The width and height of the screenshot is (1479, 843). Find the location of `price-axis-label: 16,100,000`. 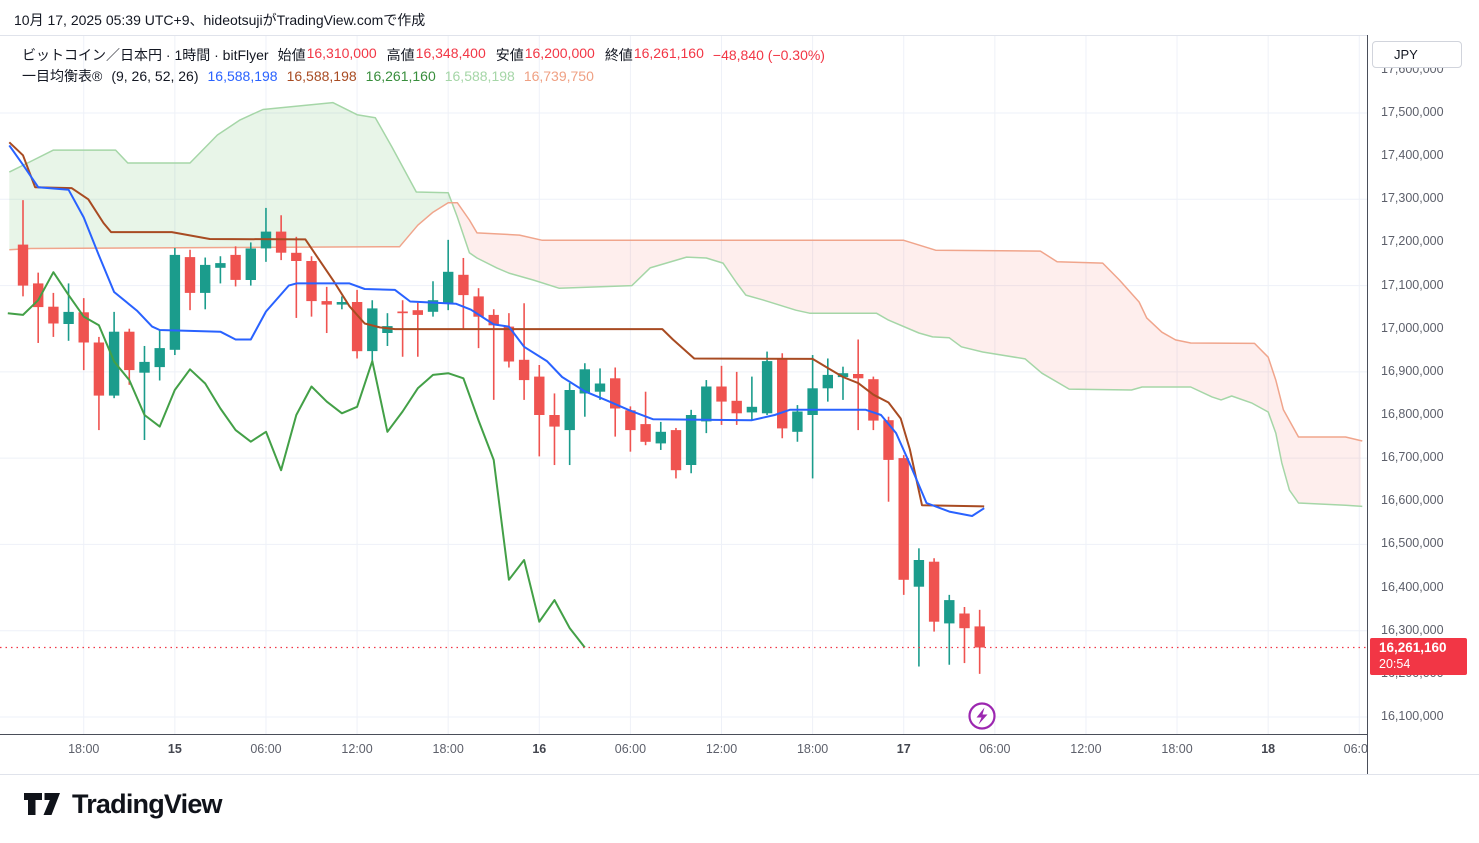

price-axis-label: 16,100,000 is located at coordinates (1412, 716).